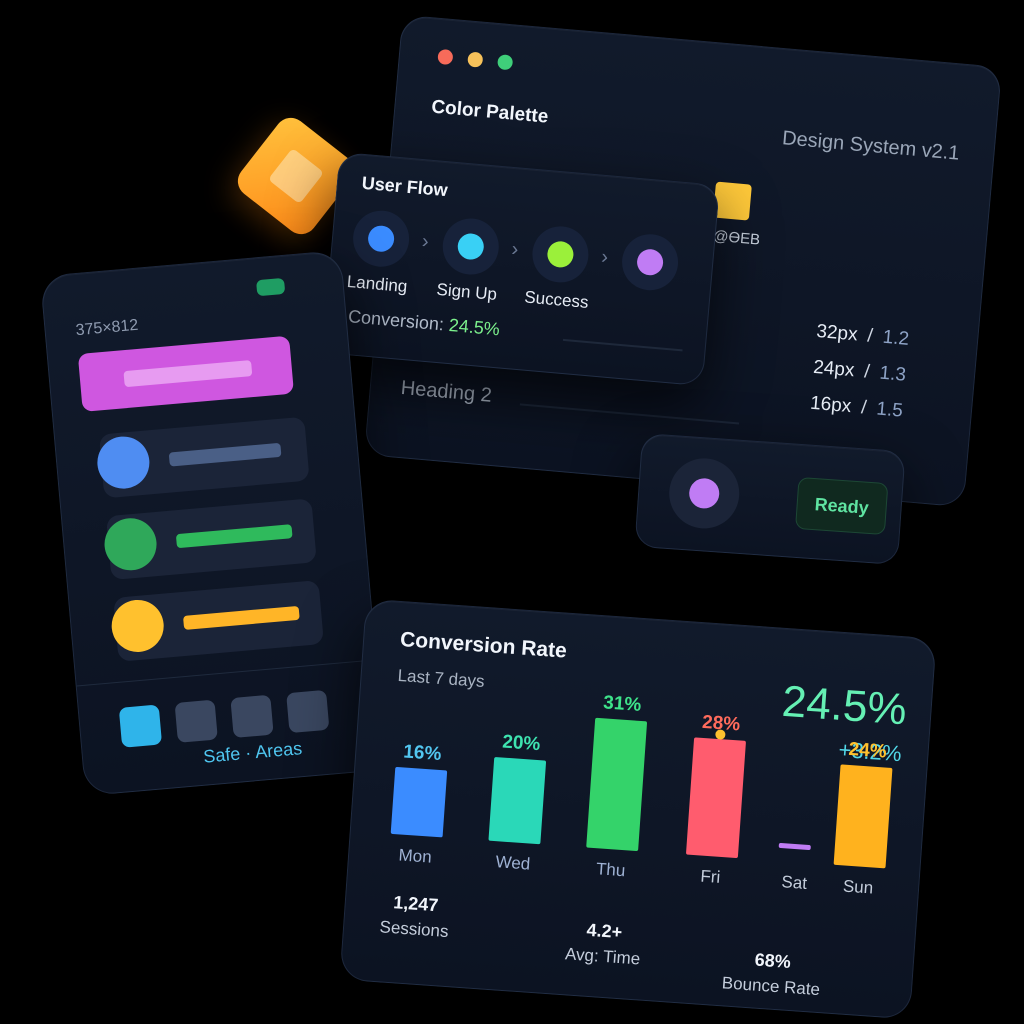  Describe the element at coordinates (475, 59) in the screenshot. I see `minimize-window-icon` at that location.